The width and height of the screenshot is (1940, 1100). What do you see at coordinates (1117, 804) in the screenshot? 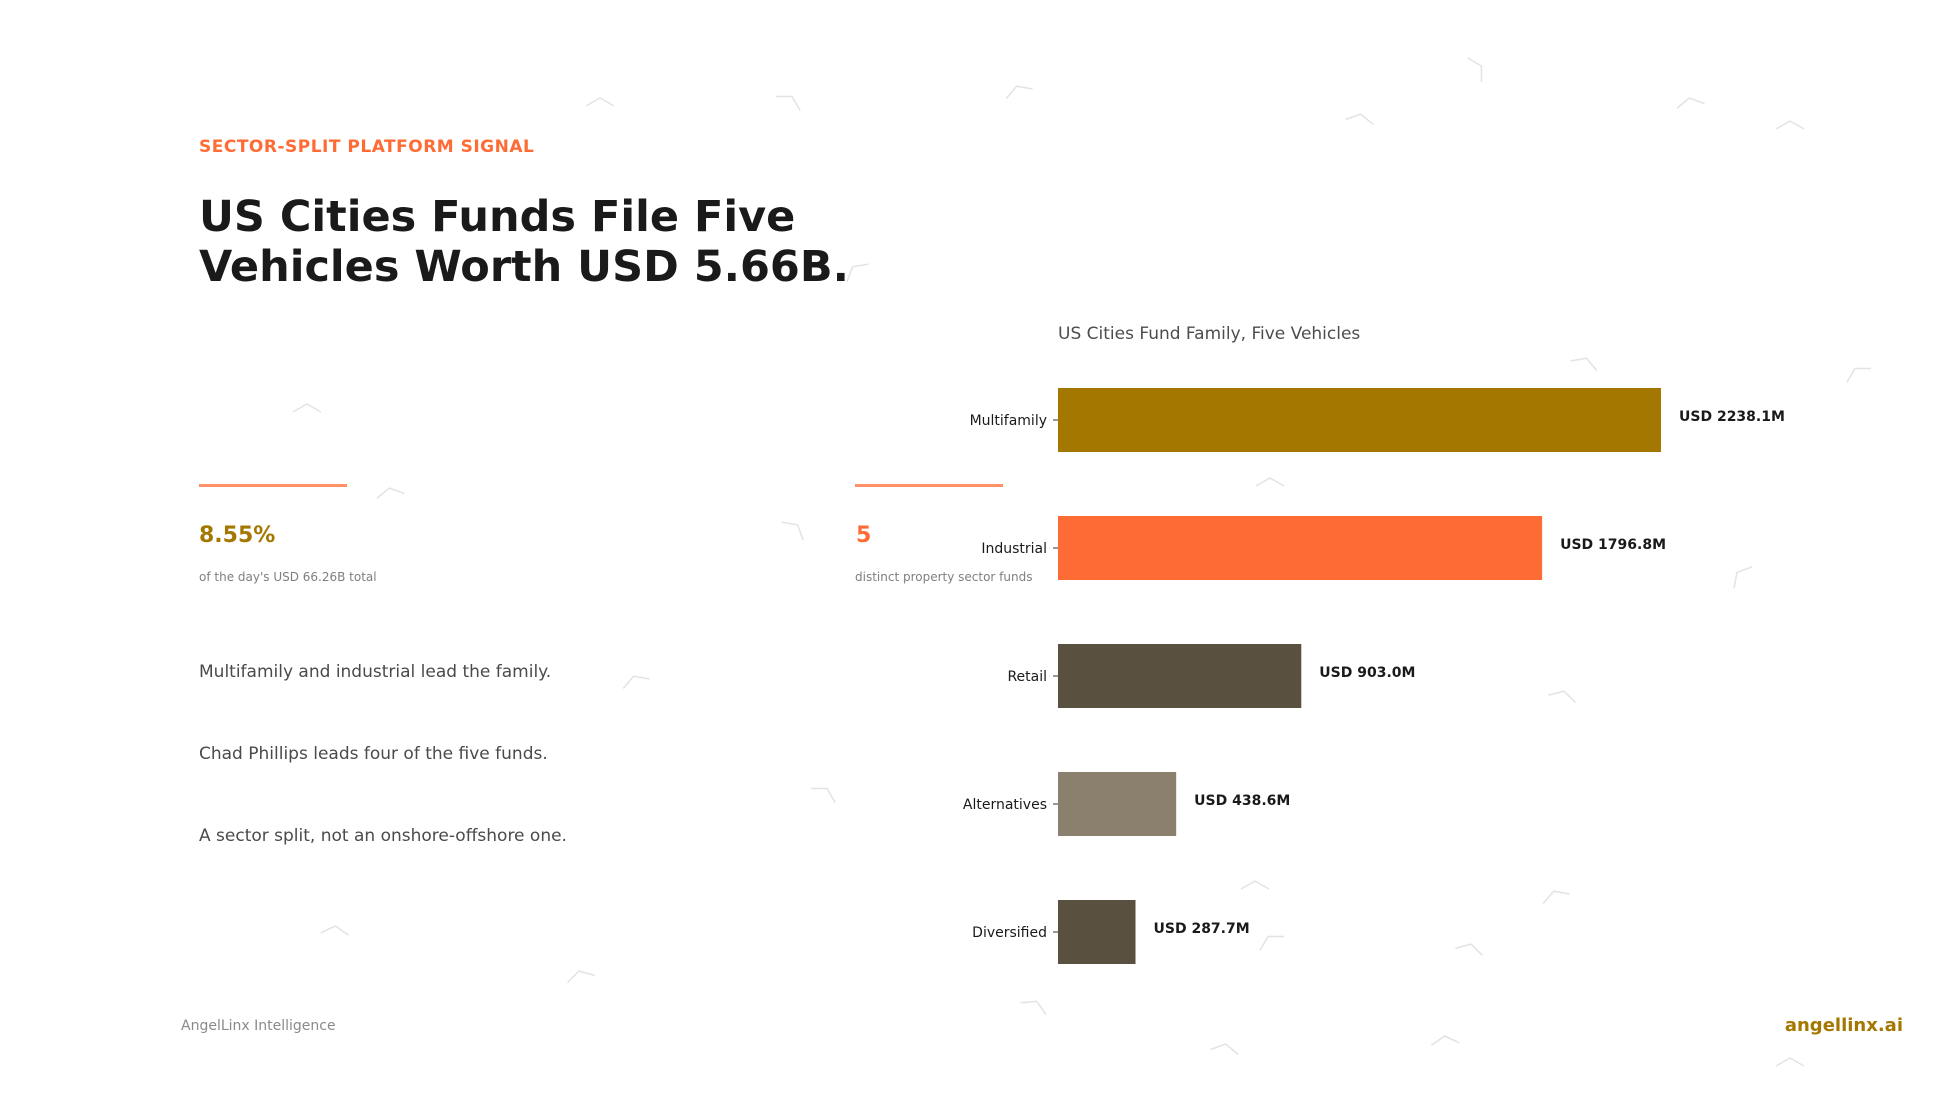
I see `bar-alternatives` at bounding box center [1117, 804].